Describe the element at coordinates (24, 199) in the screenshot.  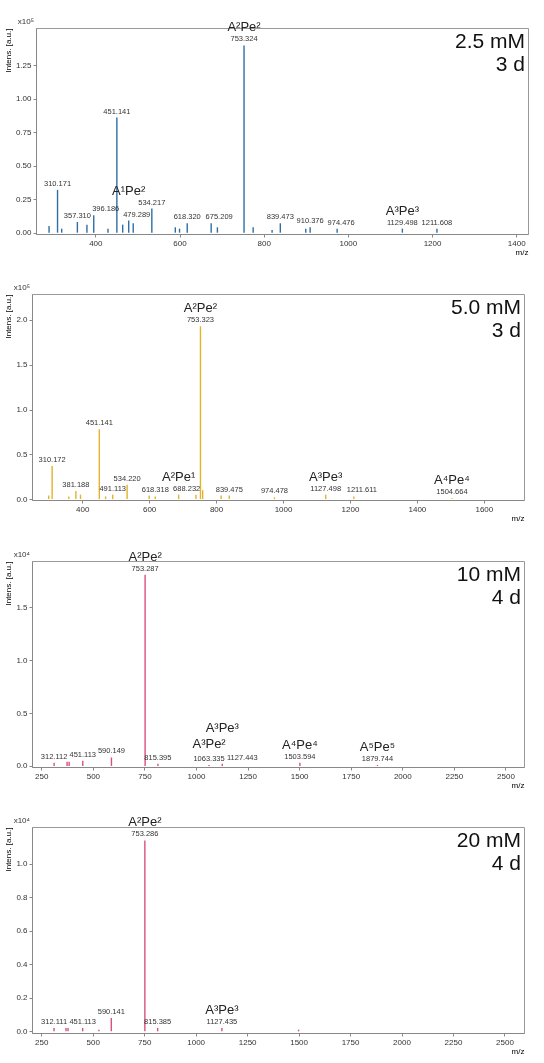
I see `y-tick-label: 0.25` at that location.